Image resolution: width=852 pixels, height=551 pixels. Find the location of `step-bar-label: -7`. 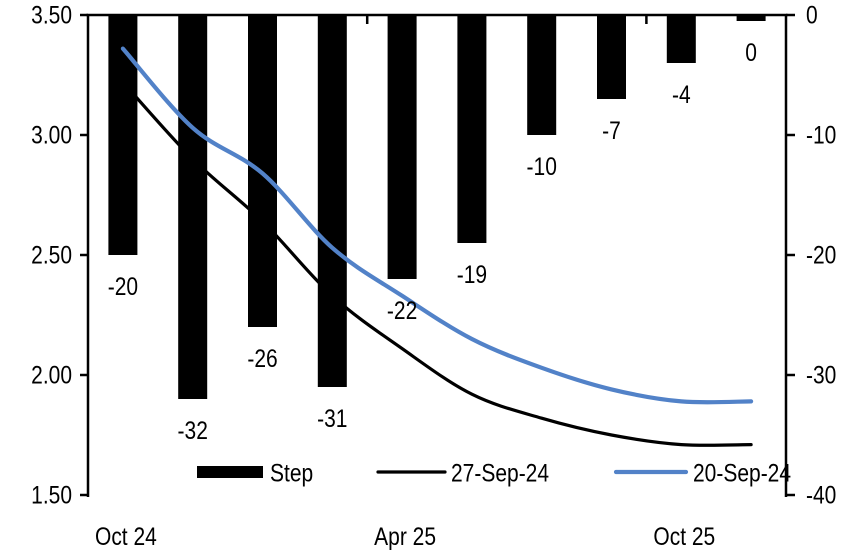

step-bar-label: -7 is located at coordinates (611, 130).